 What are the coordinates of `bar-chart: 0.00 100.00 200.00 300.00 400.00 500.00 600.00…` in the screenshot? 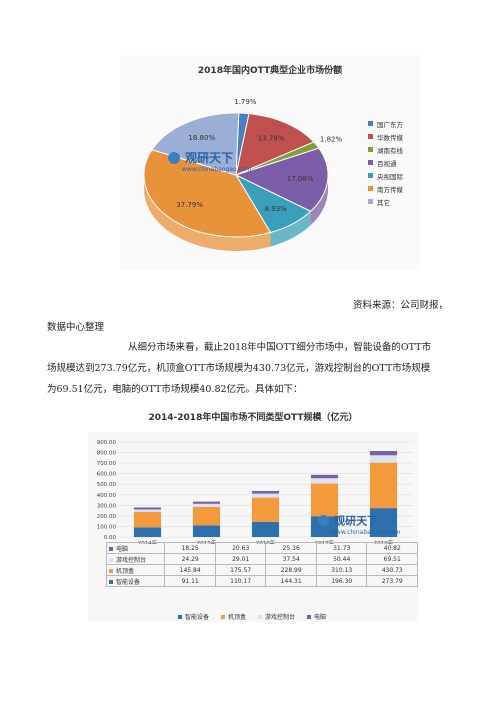 It's located at (255, 492).